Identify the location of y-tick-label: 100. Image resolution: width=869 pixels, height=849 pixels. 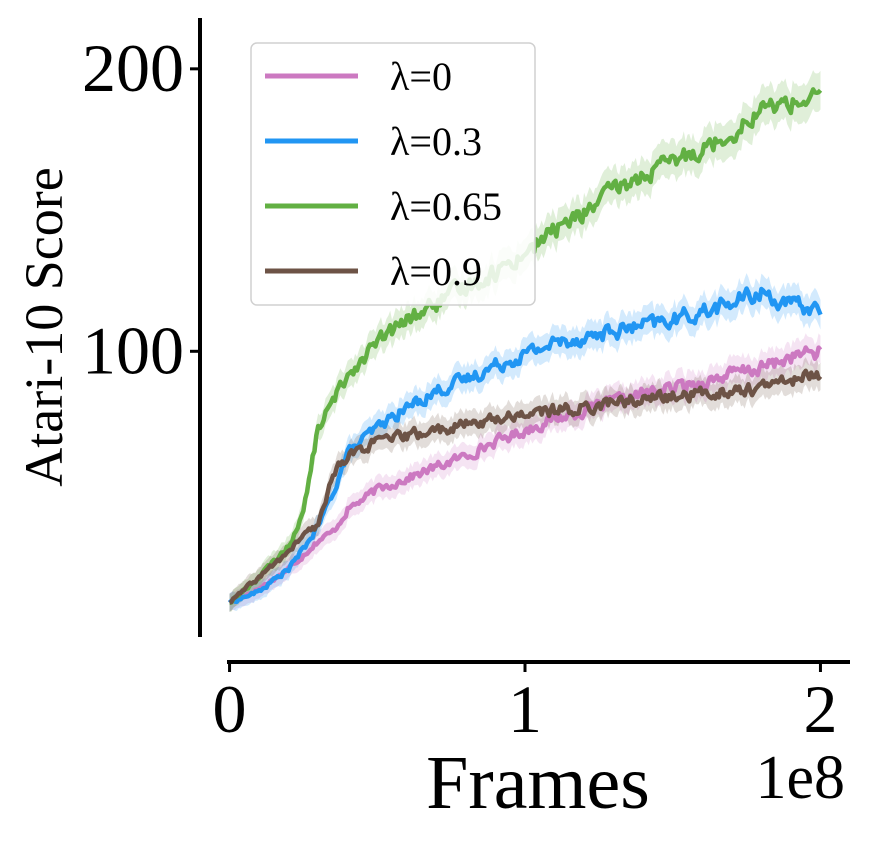
(133, 350).